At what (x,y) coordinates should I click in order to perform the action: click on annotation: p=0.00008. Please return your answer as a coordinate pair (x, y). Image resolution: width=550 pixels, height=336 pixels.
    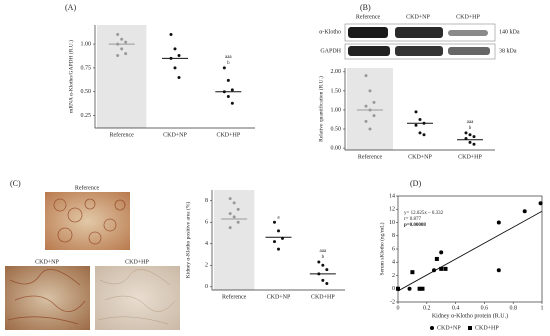
    Looking at the image, I should click on (415, 225).